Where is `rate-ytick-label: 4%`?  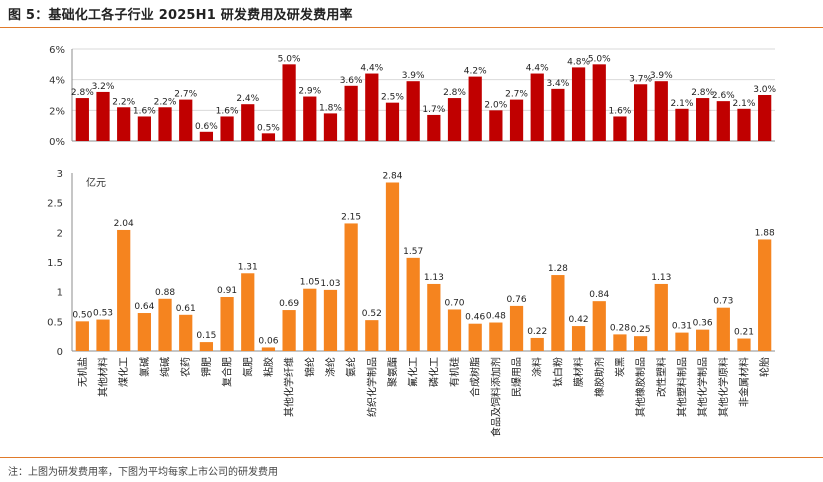
rate-ytick-label: 4% is located at coordinates (57, 81).